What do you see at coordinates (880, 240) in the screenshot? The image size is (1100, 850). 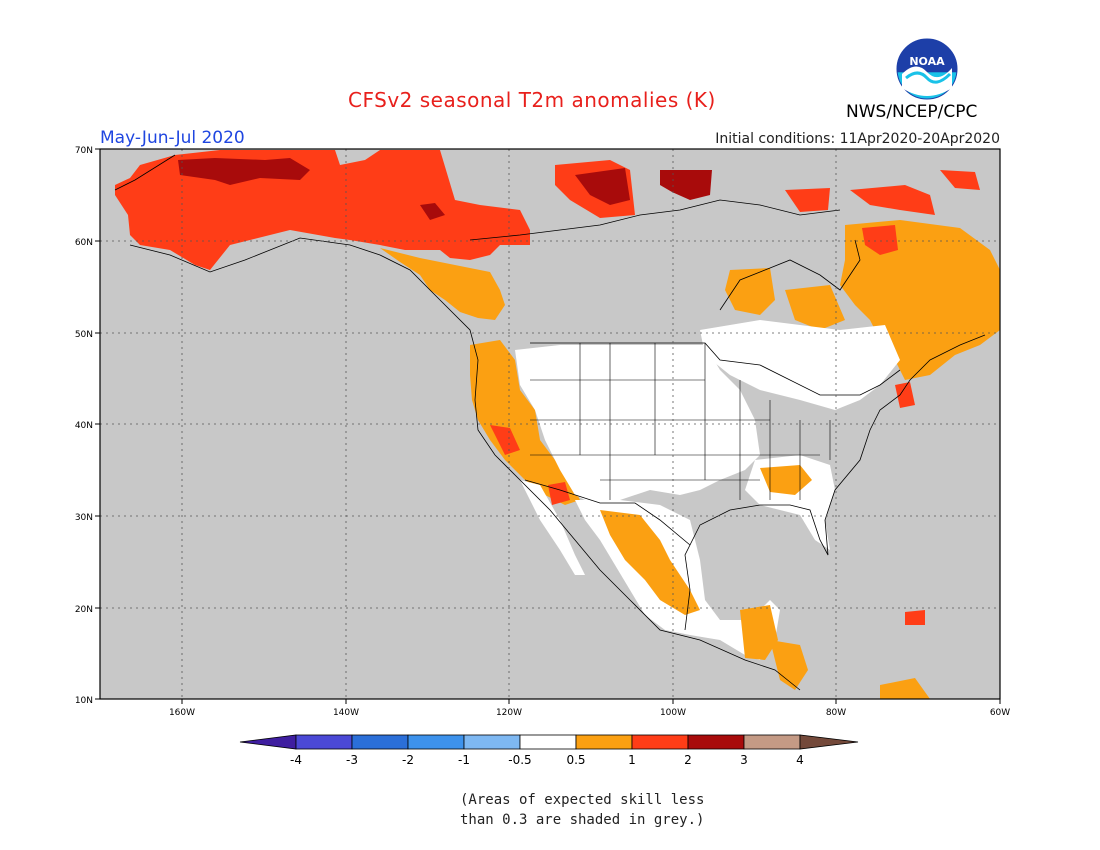 I see `quebec-red-region` at bounding box center [880, 240].